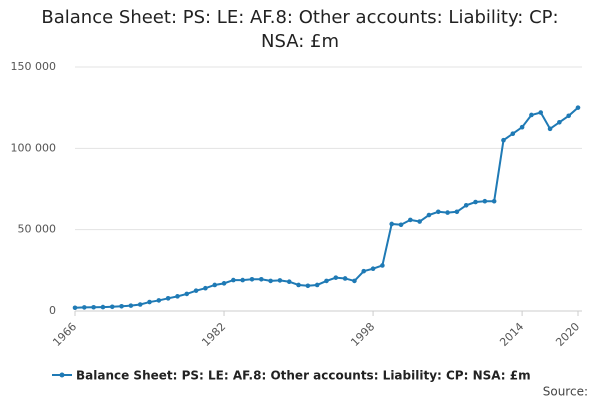 The height and width of the screenshot is (400, 600). Describe the element at coordinates (362, 334) in the screenshot. I see `x-tick-label: 1998` at that location.